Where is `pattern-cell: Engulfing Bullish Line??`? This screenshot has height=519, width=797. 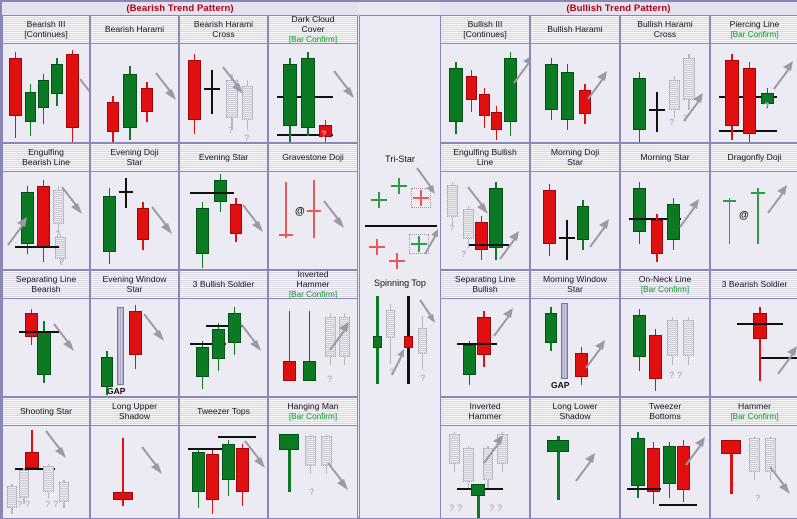
pattern-cell: Engulfing Bullish Line?? is located at coordinates (485, 206).